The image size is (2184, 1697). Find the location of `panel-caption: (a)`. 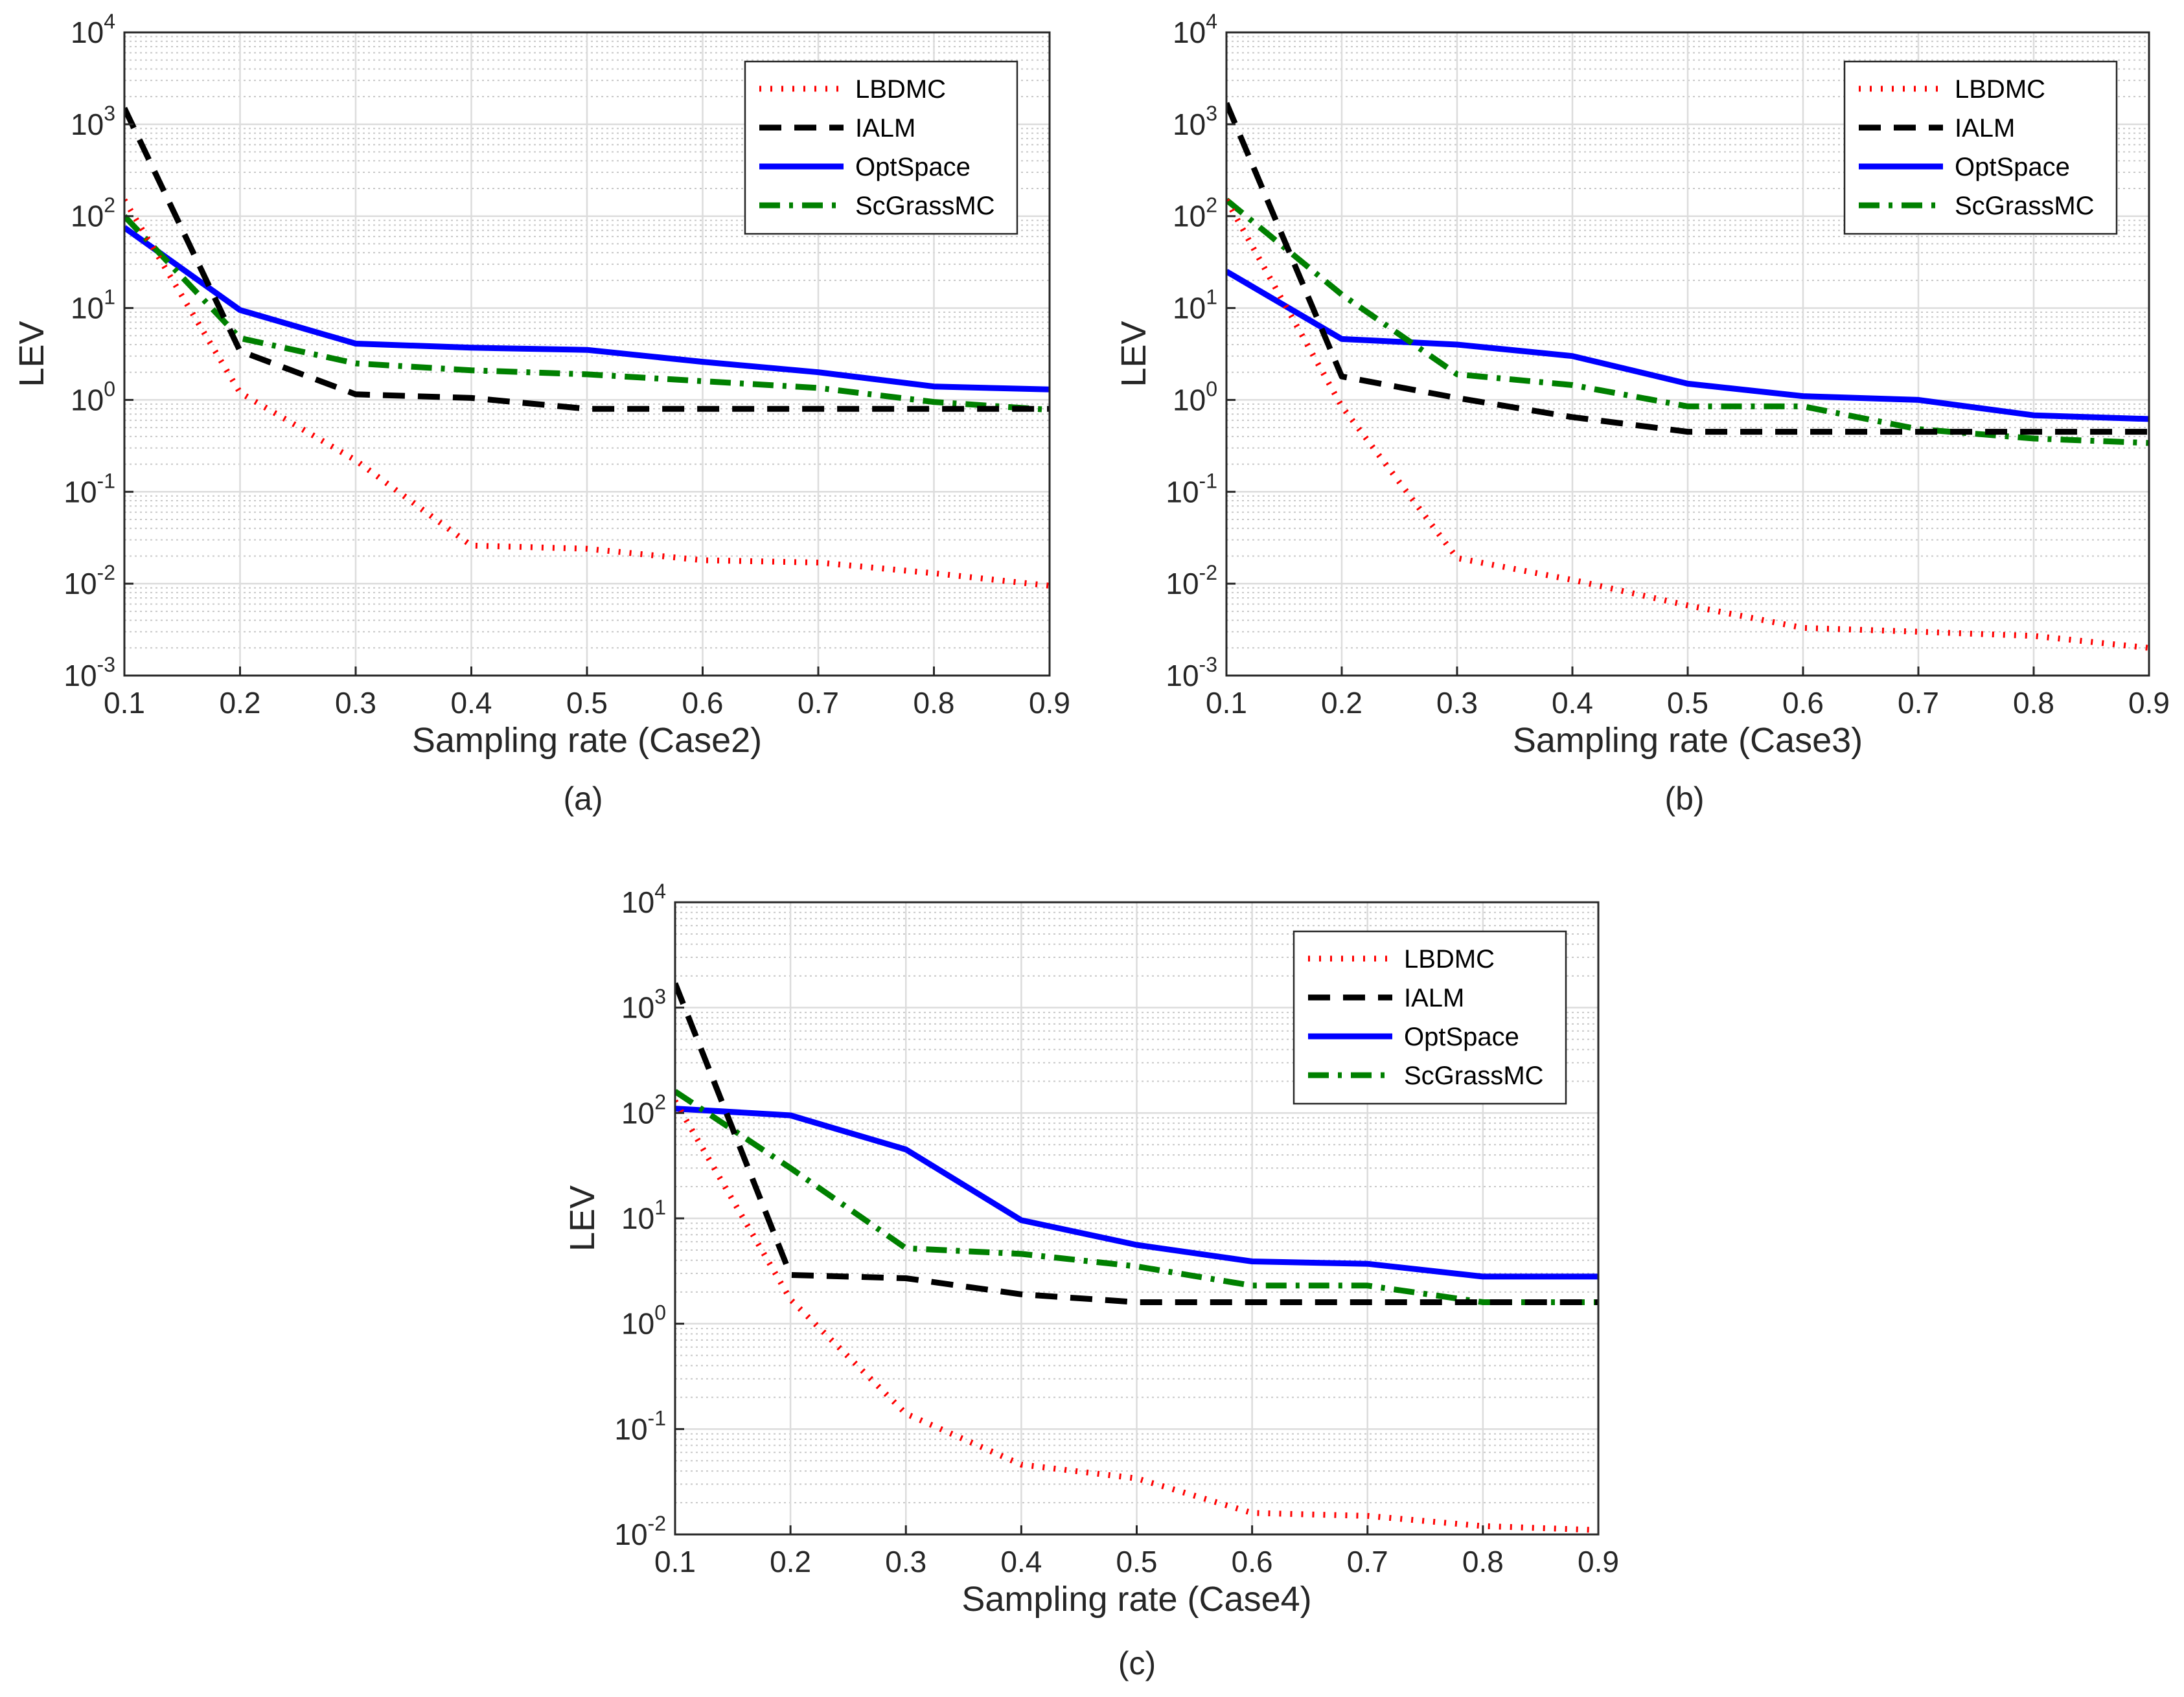

panel-caption: (a) is located at coordinates (583, 798).